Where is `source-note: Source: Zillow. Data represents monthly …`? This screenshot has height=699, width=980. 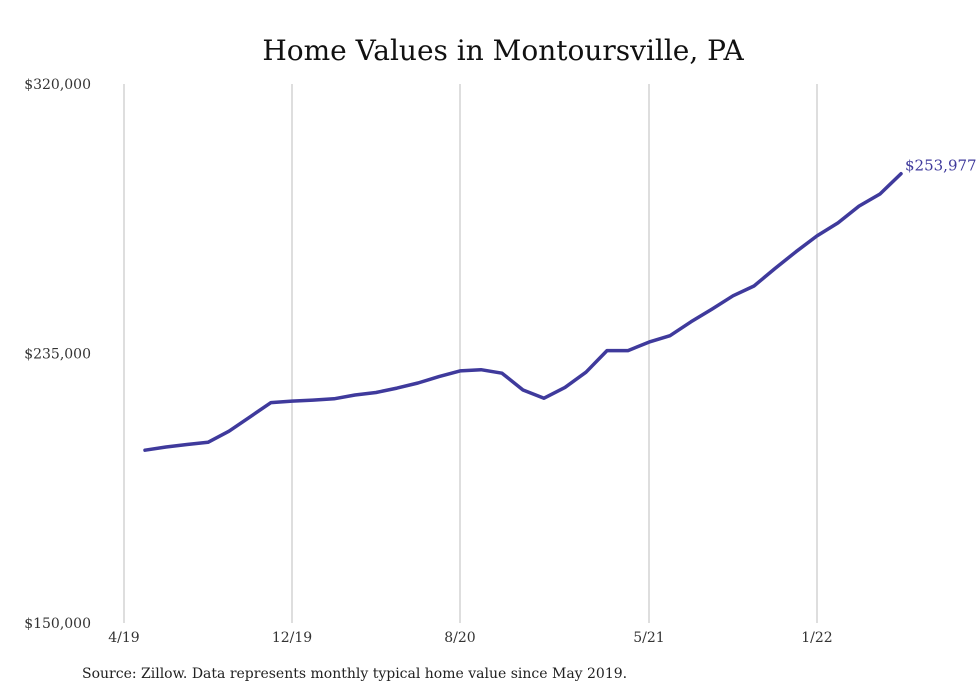 source-note: Source: Zillow. Data represents monthly … is located at coordinates (355, 674).